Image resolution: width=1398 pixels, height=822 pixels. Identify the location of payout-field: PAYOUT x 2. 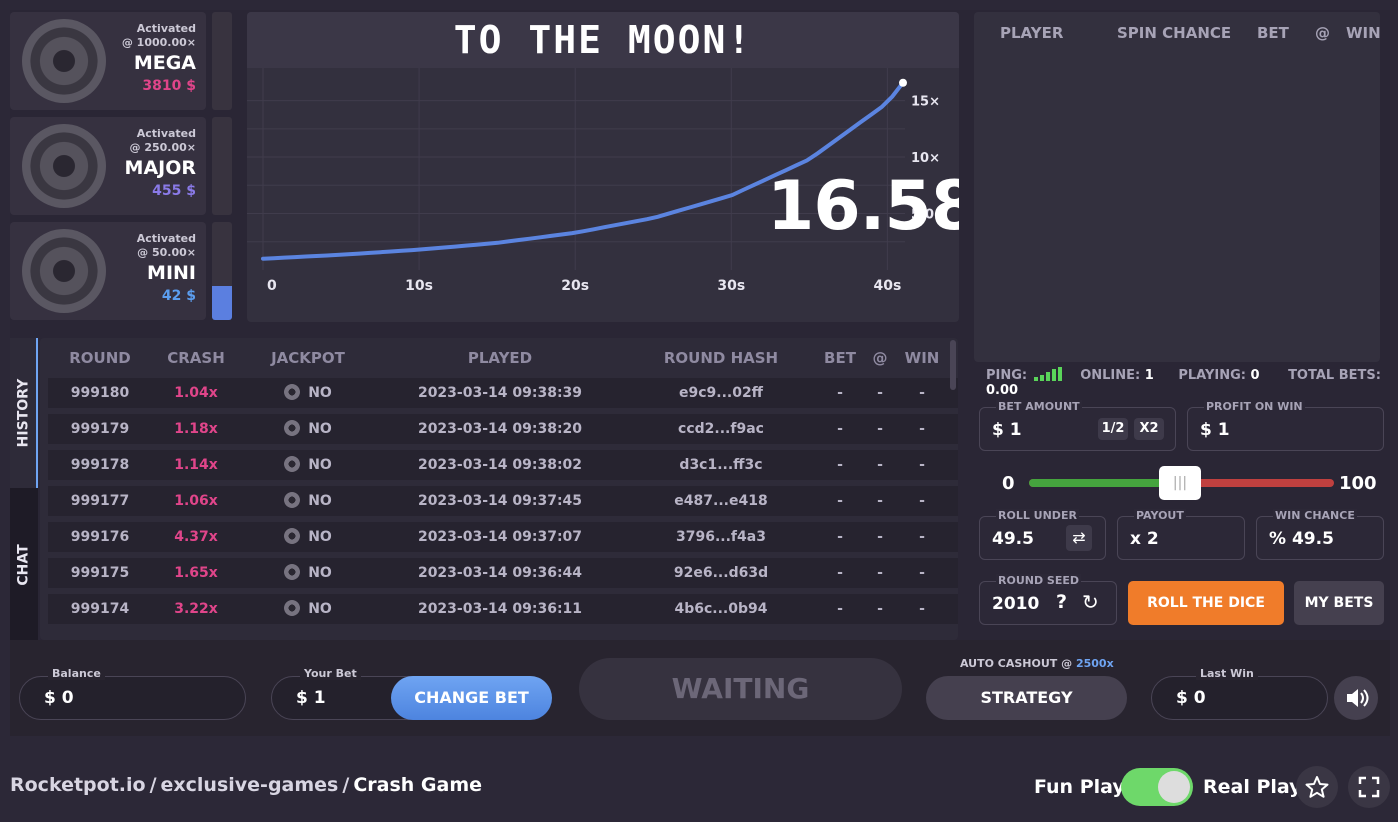
(1181, 534).